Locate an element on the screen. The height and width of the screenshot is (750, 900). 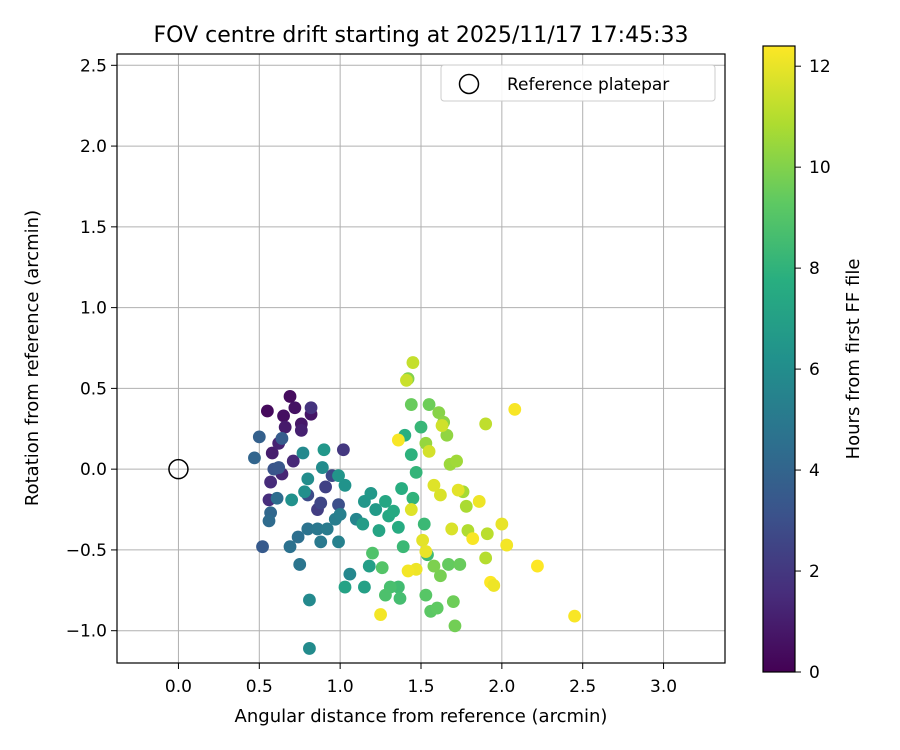
data-points is located at coordinates (415, 505).